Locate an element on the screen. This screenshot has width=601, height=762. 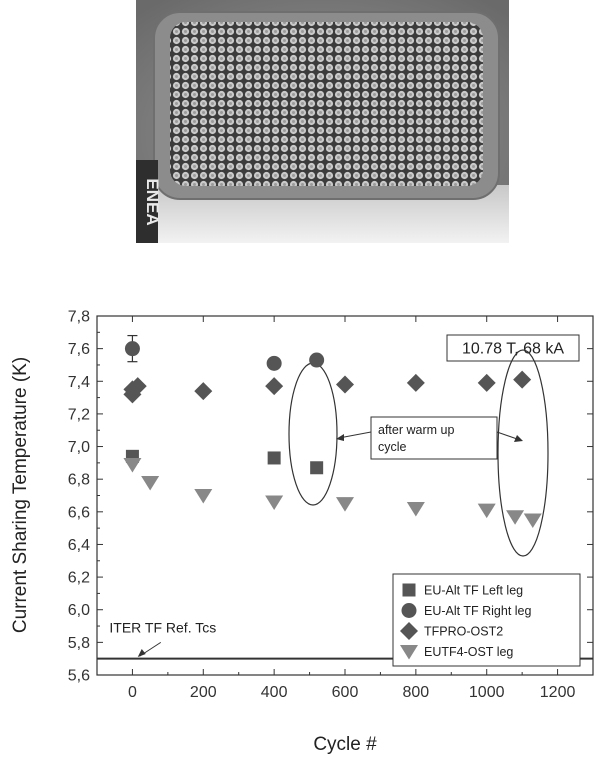
legend-label: EU-Alt TF Left leg is located at coordinates (473, 591).